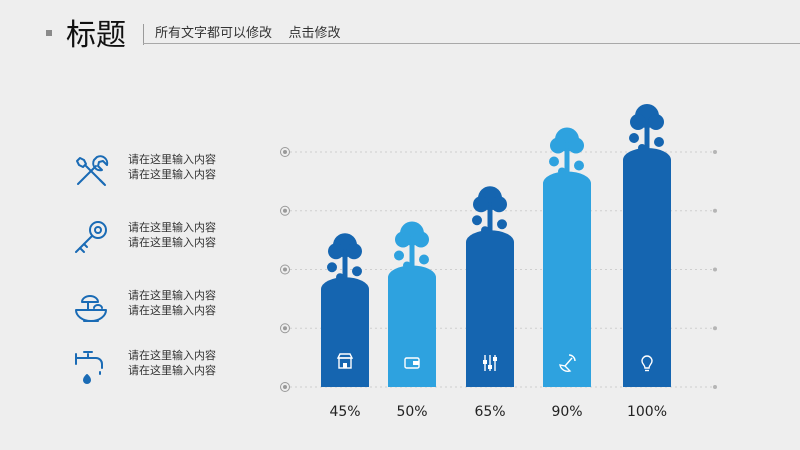 This screenshot has height=450, width=800. I want to click on feature-item-mushroom: 请在这里输入内容 请在这里输入内容, so click(170, 309).